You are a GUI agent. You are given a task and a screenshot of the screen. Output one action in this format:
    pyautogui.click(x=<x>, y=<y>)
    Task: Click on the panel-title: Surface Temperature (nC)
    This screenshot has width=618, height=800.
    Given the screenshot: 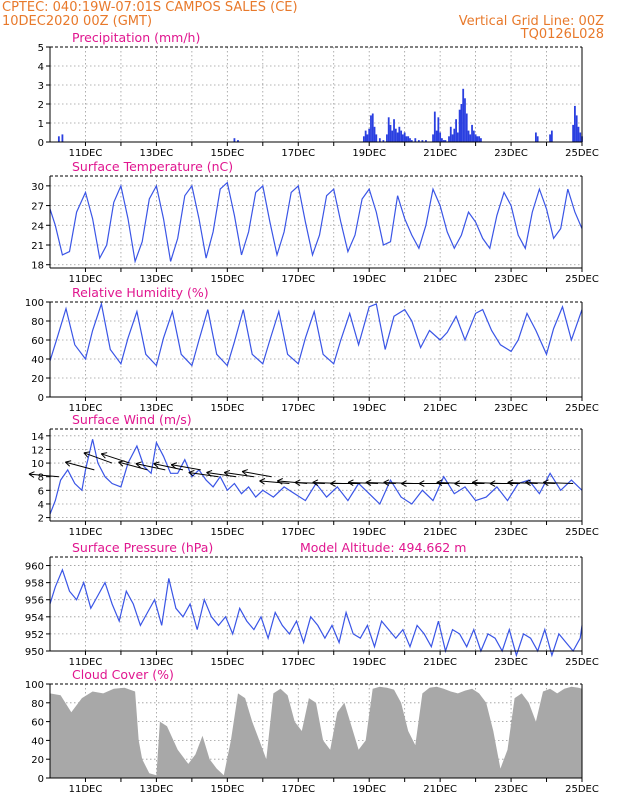 What is the action you would take?
    pyautogui.click(x=152, y=166)
    